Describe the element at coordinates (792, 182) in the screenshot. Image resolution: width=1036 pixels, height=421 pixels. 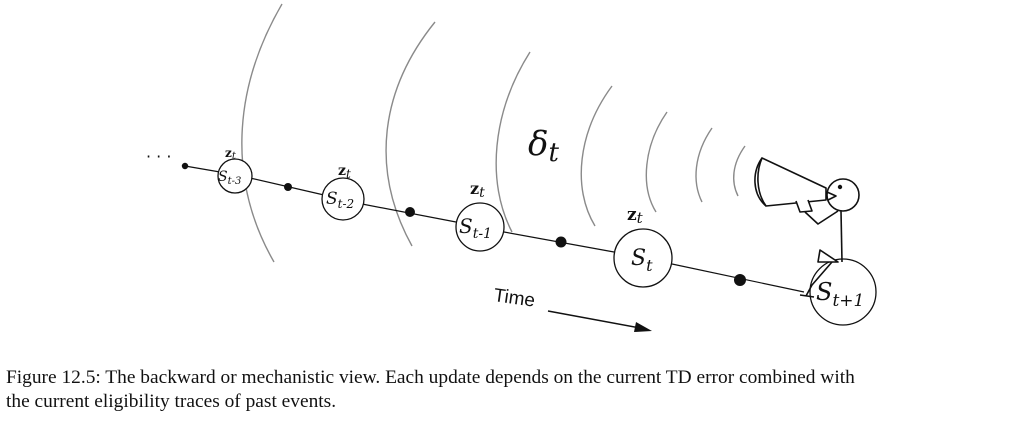
I see `megaphone-cone` at that location.